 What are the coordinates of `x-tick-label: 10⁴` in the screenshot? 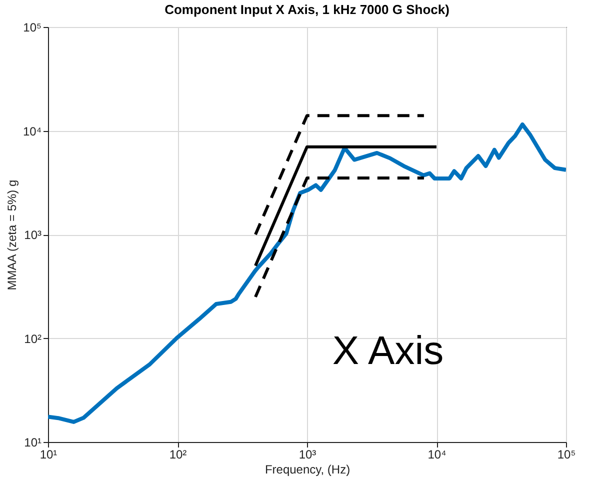 It's located at (437, 455).